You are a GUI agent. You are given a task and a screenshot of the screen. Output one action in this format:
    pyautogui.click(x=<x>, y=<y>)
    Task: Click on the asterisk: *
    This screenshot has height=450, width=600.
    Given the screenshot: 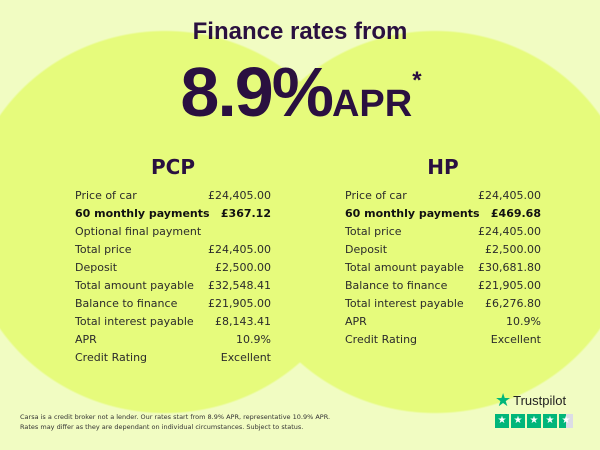 What is the action you would take?
    pyautogui.click(x=416, y=80)
    